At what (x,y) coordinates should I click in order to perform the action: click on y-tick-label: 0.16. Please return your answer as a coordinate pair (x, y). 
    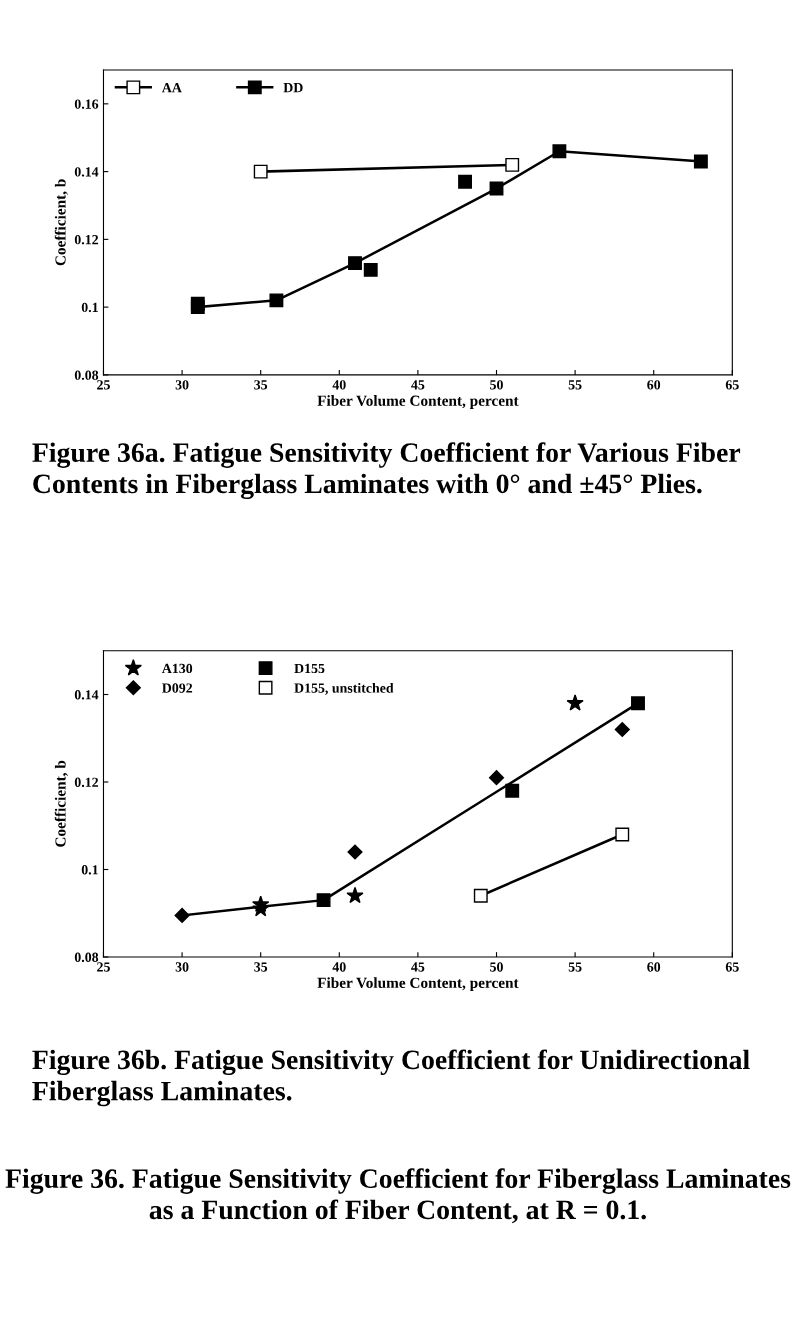
    Looking at the image, I should click on (86, 104).